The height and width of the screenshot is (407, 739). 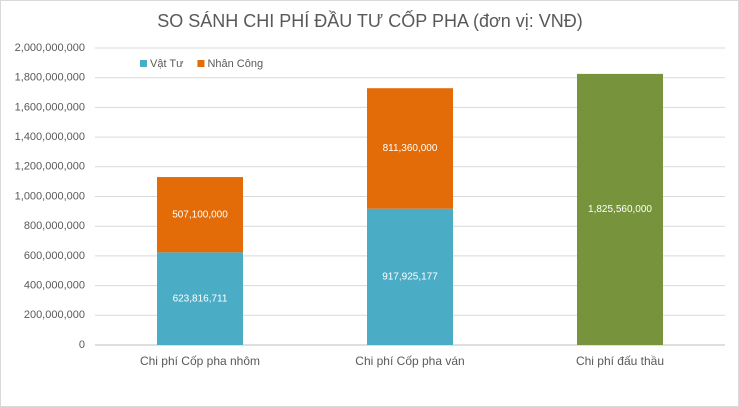 What do you see at coordinates (200, 361) in the screenshot?
I see `x-tick-label: Chi phí Cốp pha nhôm` at bounding box center [200, 361].